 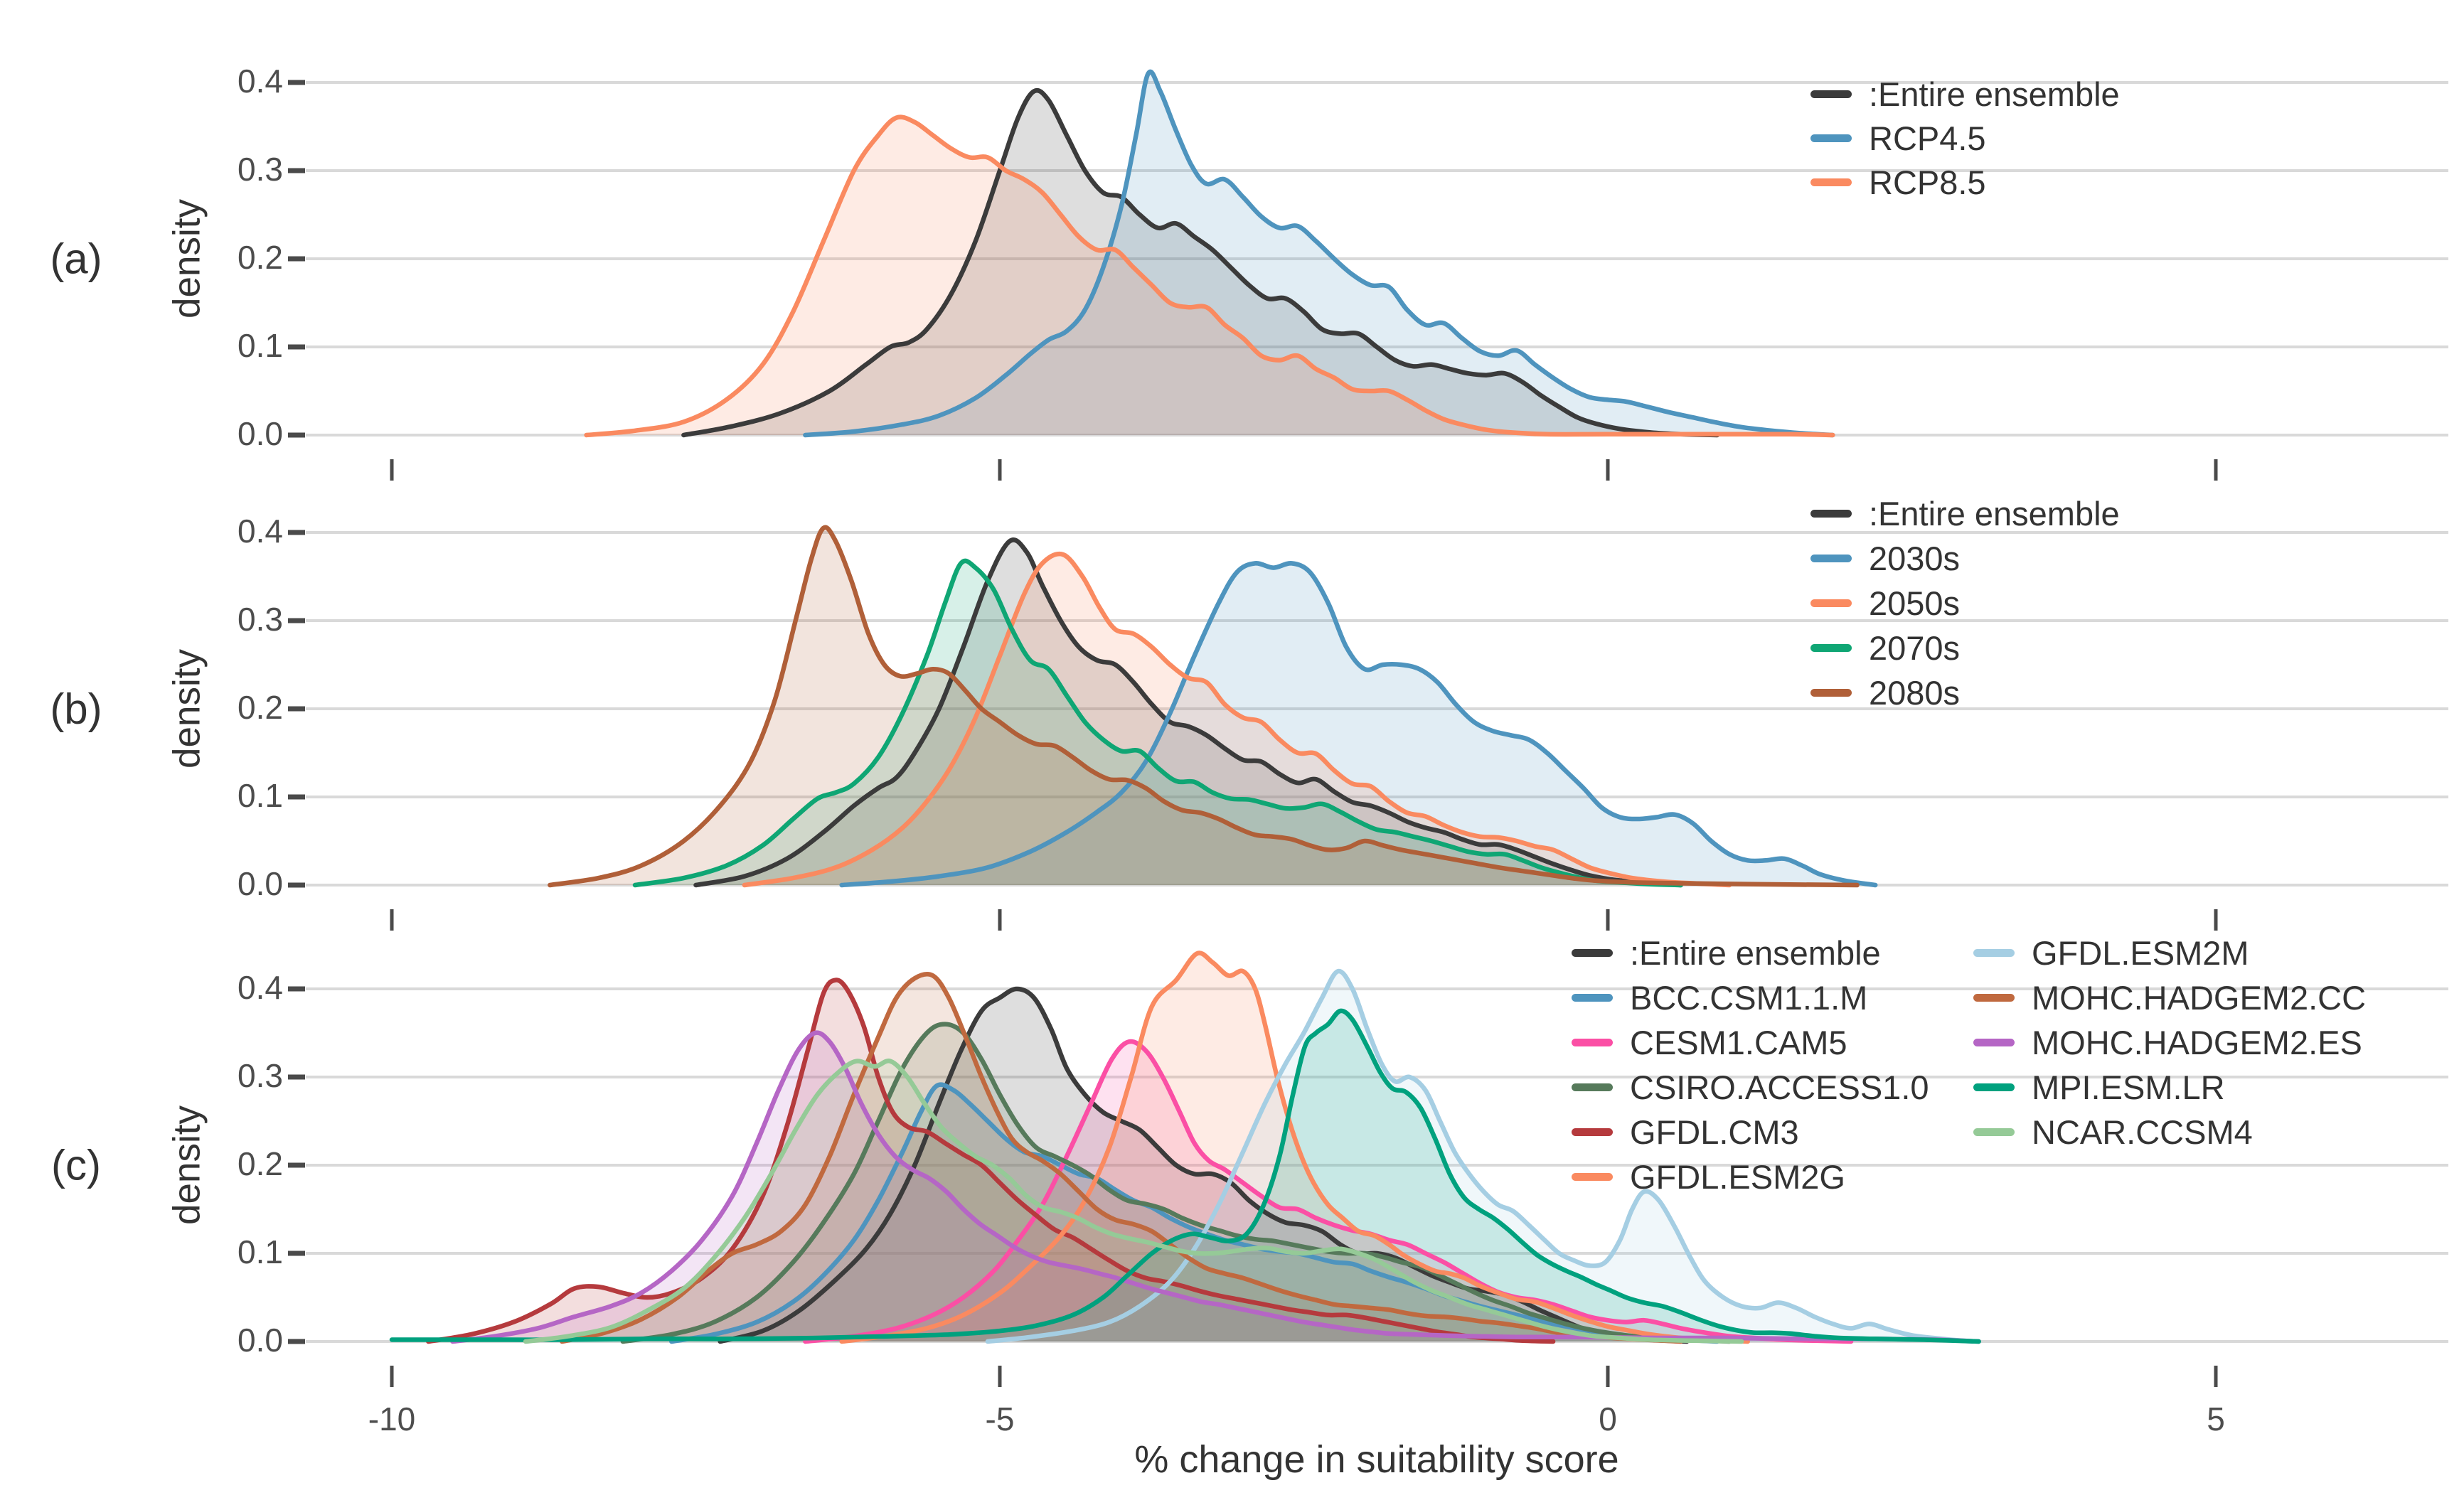 I want to click on legend-item-rcp8-5: RCP8.5, so click(x=1898, y=182).